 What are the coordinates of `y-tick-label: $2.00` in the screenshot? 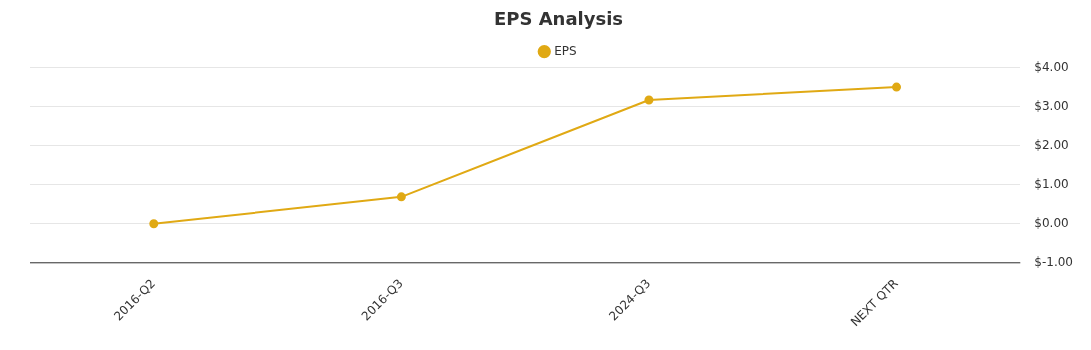 It's located at (1051, 144).